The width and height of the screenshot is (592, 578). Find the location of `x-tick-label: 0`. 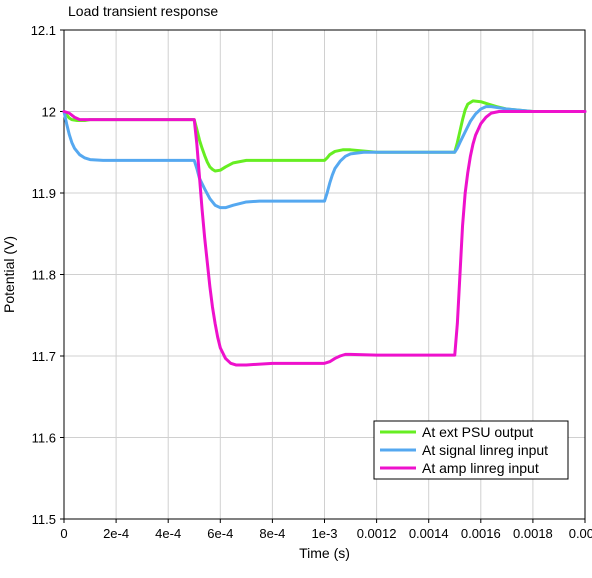

x-tick-label: 0 is located at coordinates (63, 533).